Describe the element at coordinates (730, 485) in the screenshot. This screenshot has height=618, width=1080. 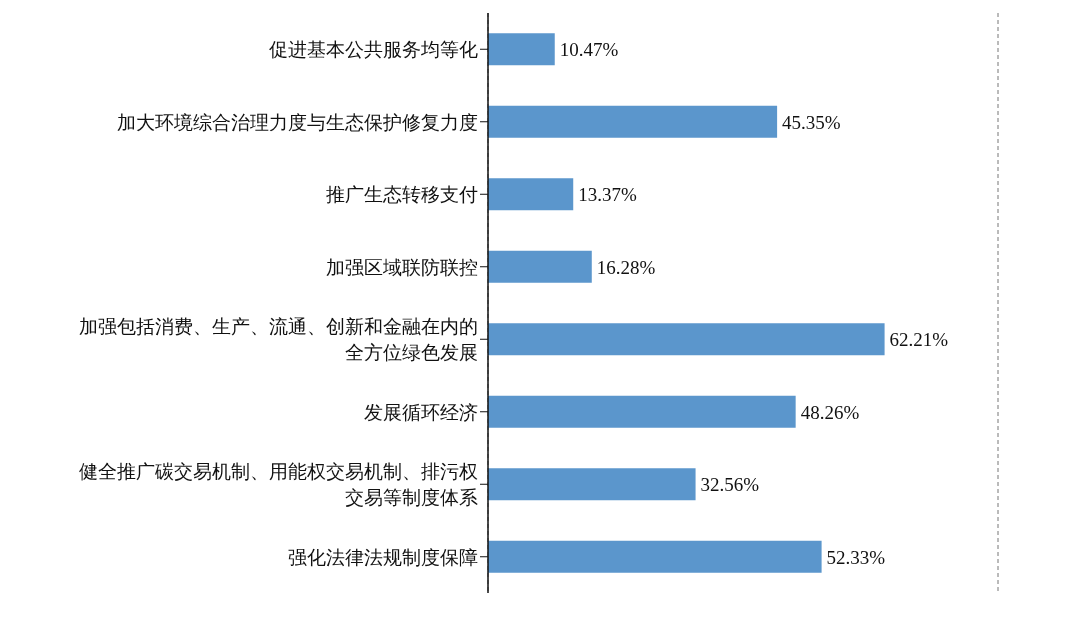
I see `data-label: 32.56%` at that location.